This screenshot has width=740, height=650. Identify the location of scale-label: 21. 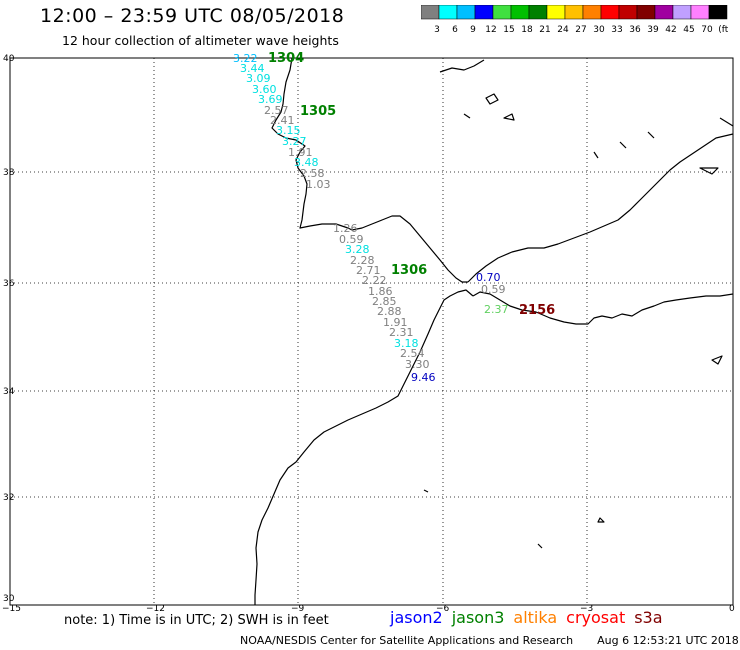
(544, 30).